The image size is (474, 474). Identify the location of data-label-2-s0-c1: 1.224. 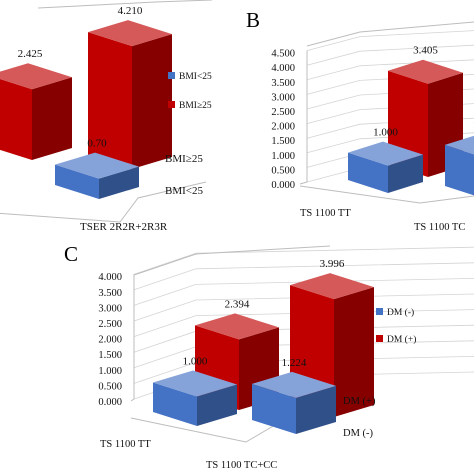
(294, 363).